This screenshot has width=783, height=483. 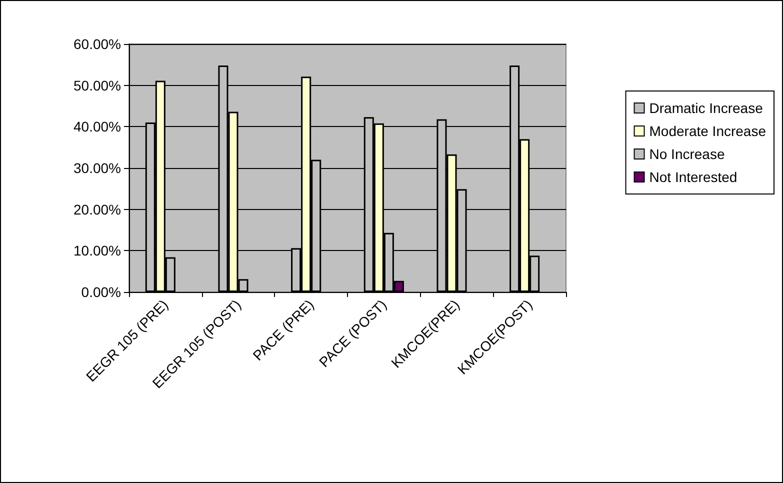 What do you see at coordinates (687, 154) in the screenshot?
I see `legend-label: No Increase` at bounding box center [687, 154].